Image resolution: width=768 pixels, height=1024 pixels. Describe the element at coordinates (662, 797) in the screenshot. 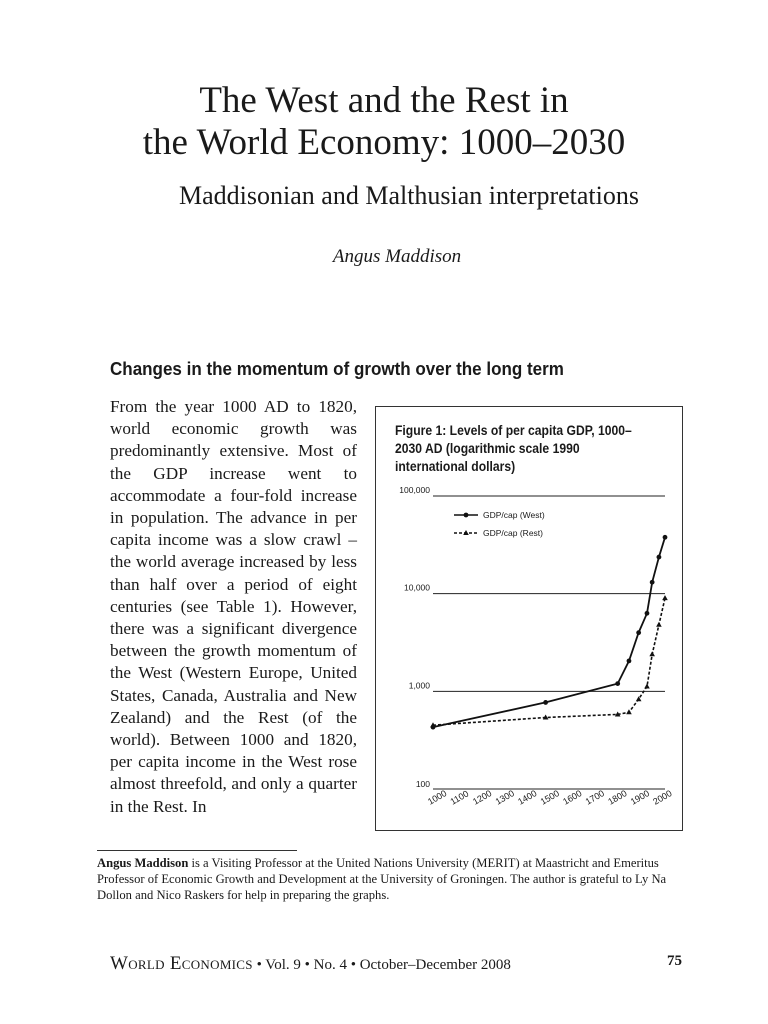

I see `x-tick-label: 2000` at that location.